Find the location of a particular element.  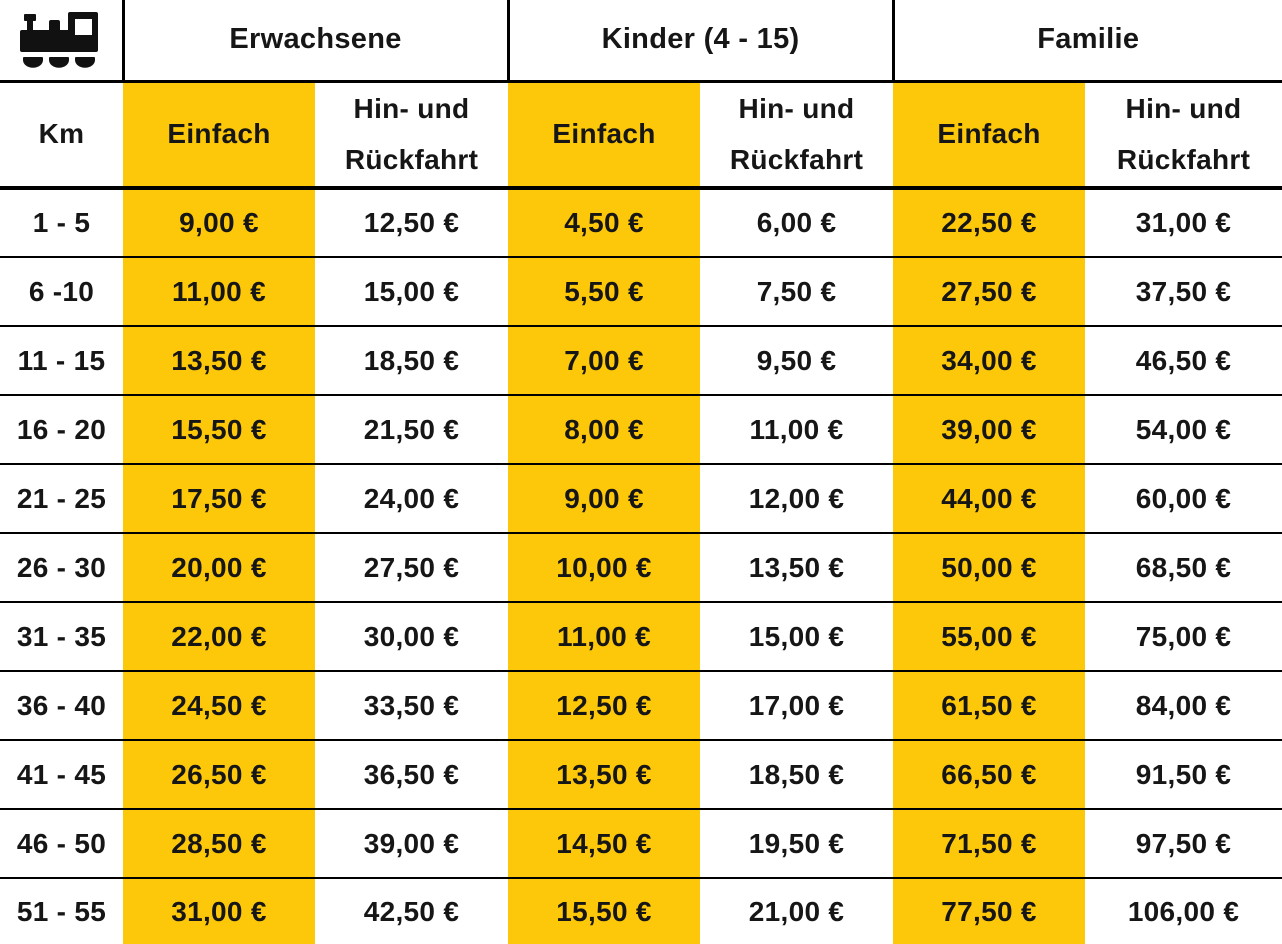

price-cell: 97,50 € is located at coordinates (1183, 844).